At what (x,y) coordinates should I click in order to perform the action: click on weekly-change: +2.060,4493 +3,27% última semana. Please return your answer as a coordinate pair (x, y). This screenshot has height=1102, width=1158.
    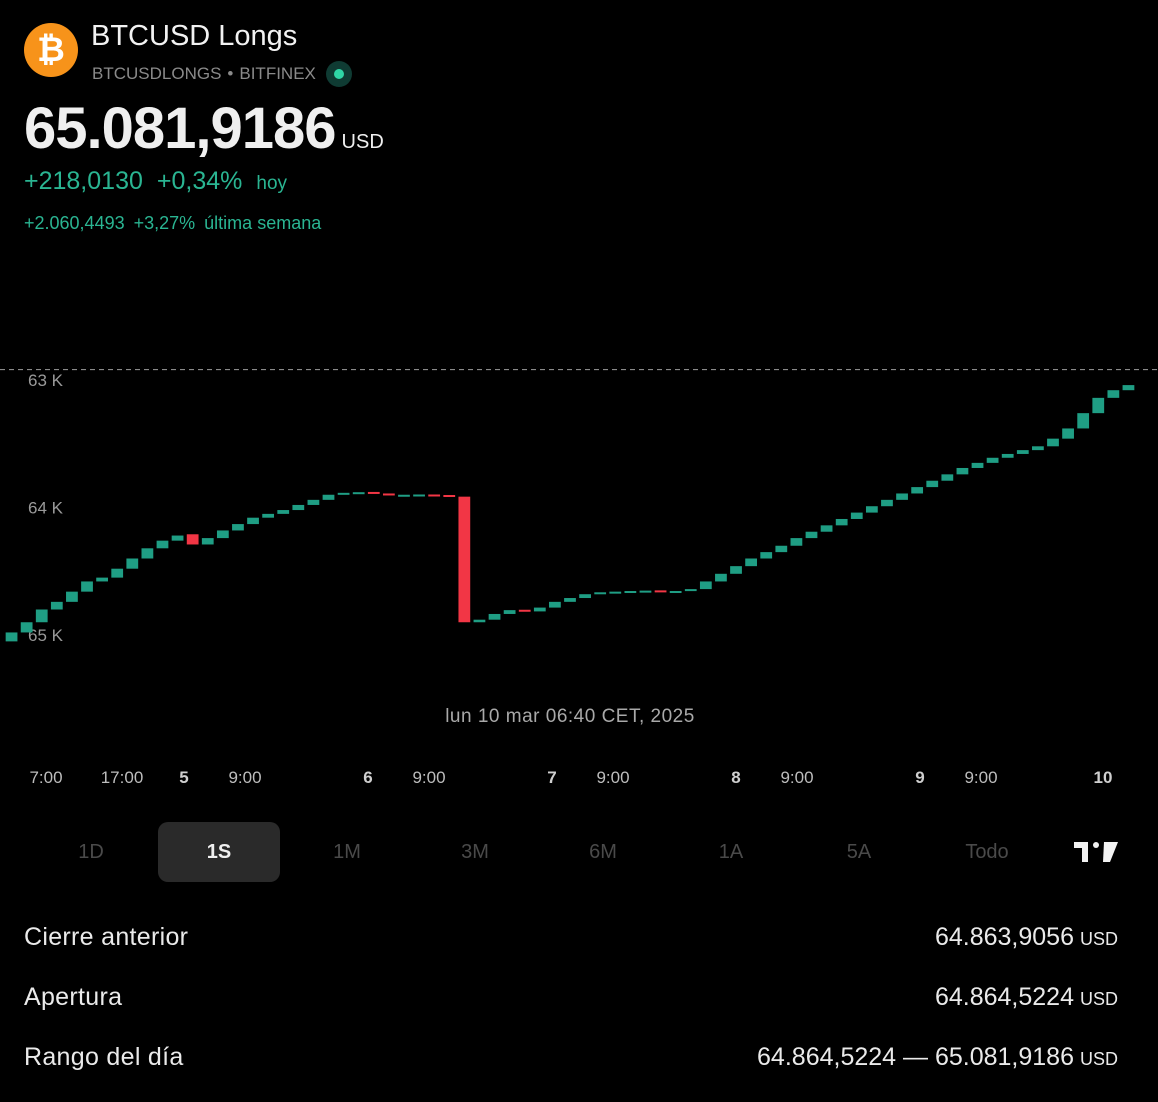
    Looking at the image, I should click on (172, 223).